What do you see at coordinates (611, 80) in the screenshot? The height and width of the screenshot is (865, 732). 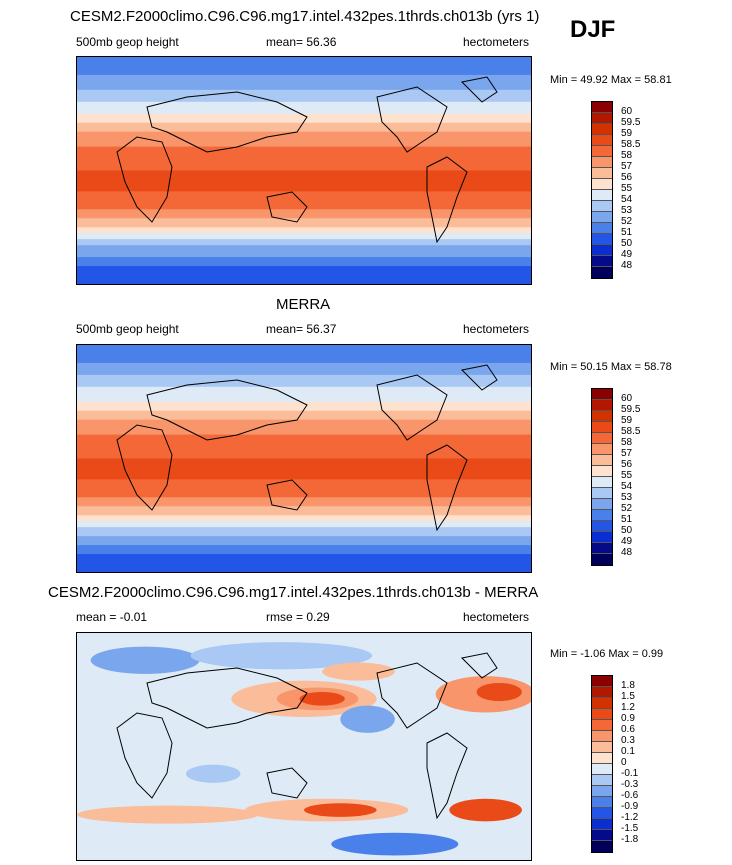 I see `panel-1-minmax: Min = 49.92 Max = 58.81` at bounding box center [611, 80].